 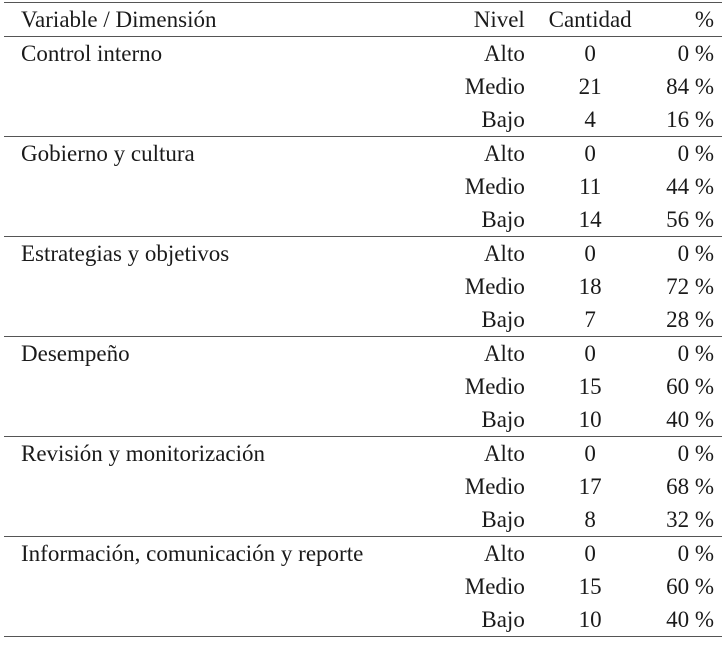 What do you see at coordinates (75, 353) in the screenshot?
I see `dimension-name: Desempeño` at bounding box center [75, 353].